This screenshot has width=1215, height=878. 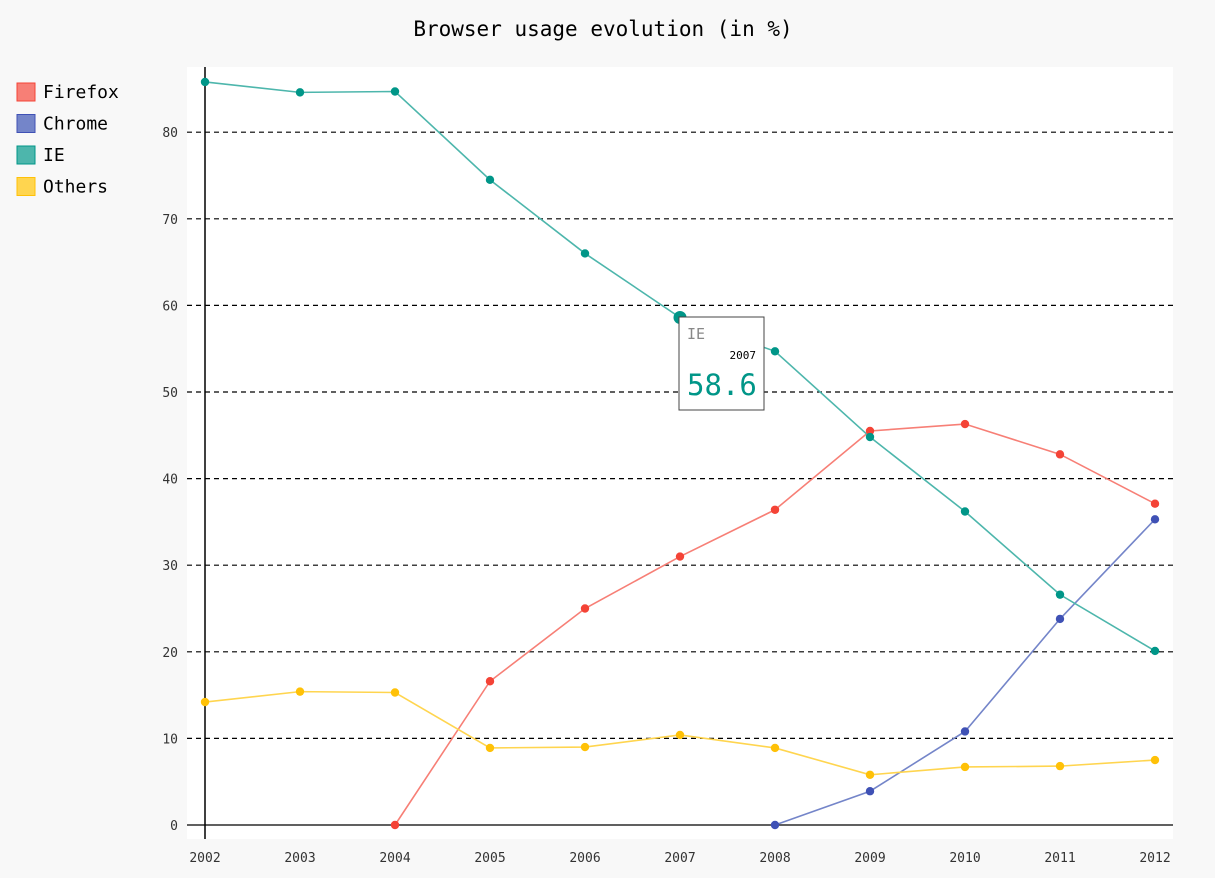 What do you see at coordinates (1060, 766) in the screenshot?
I see `data-point-others-2011` at bounding box center [1060, 766].